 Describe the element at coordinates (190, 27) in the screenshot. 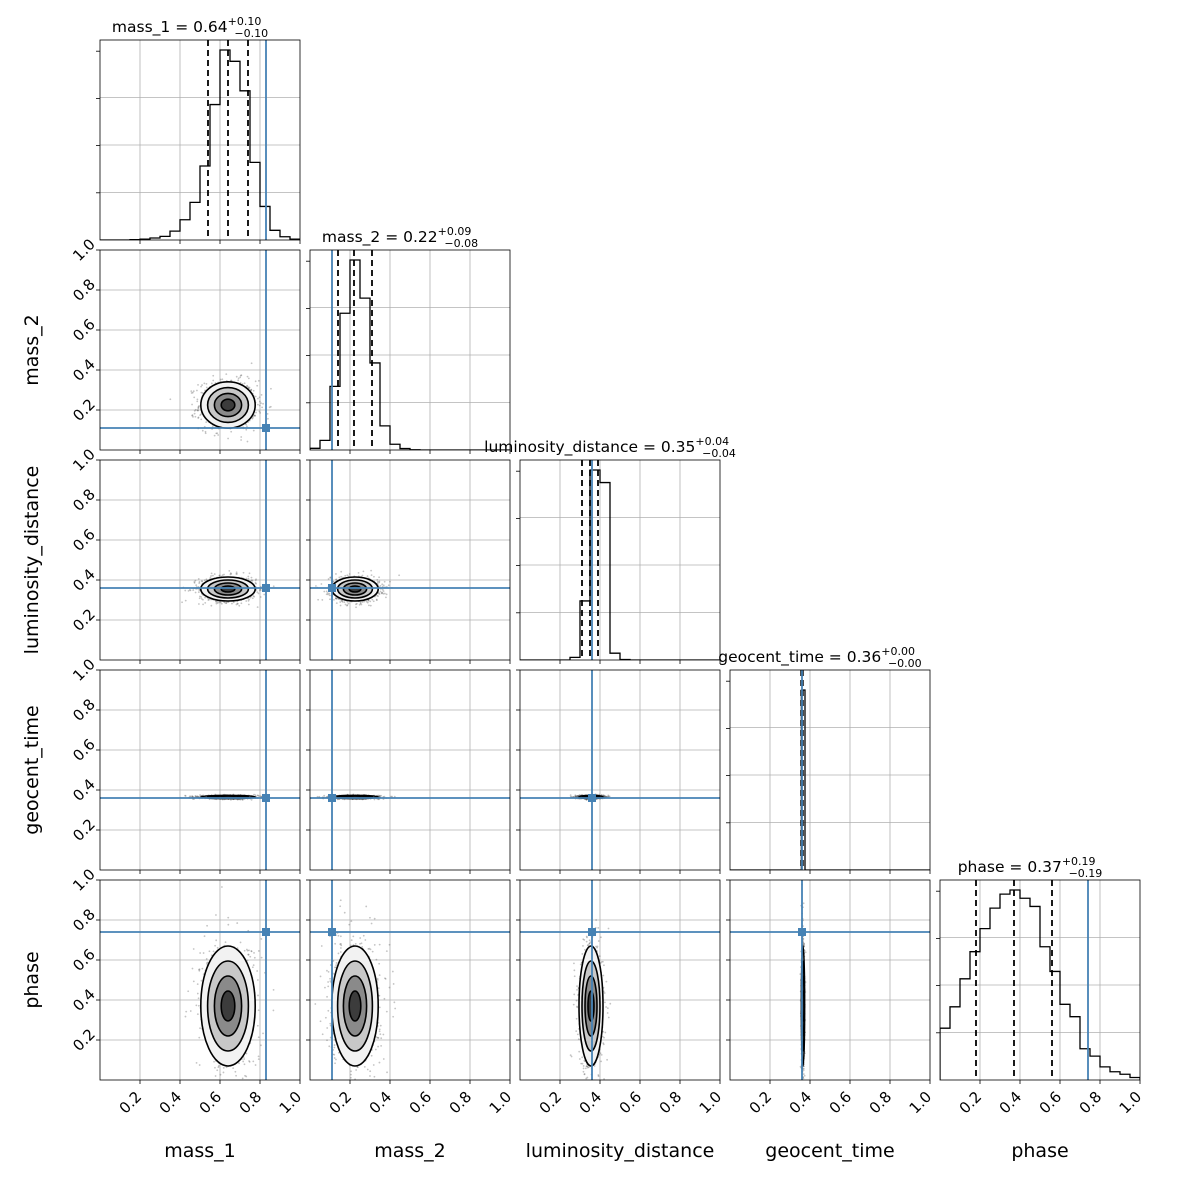

I see `title-mass_1: mass_1 = 0.64+0.10 −0.10` at that location.